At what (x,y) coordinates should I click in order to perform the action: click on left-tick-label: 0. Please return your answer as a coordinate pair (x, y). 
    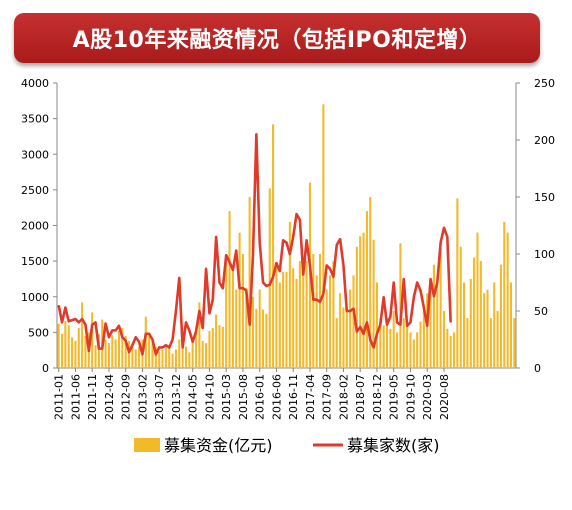
    Looking at the image, I should click on (45, 368).